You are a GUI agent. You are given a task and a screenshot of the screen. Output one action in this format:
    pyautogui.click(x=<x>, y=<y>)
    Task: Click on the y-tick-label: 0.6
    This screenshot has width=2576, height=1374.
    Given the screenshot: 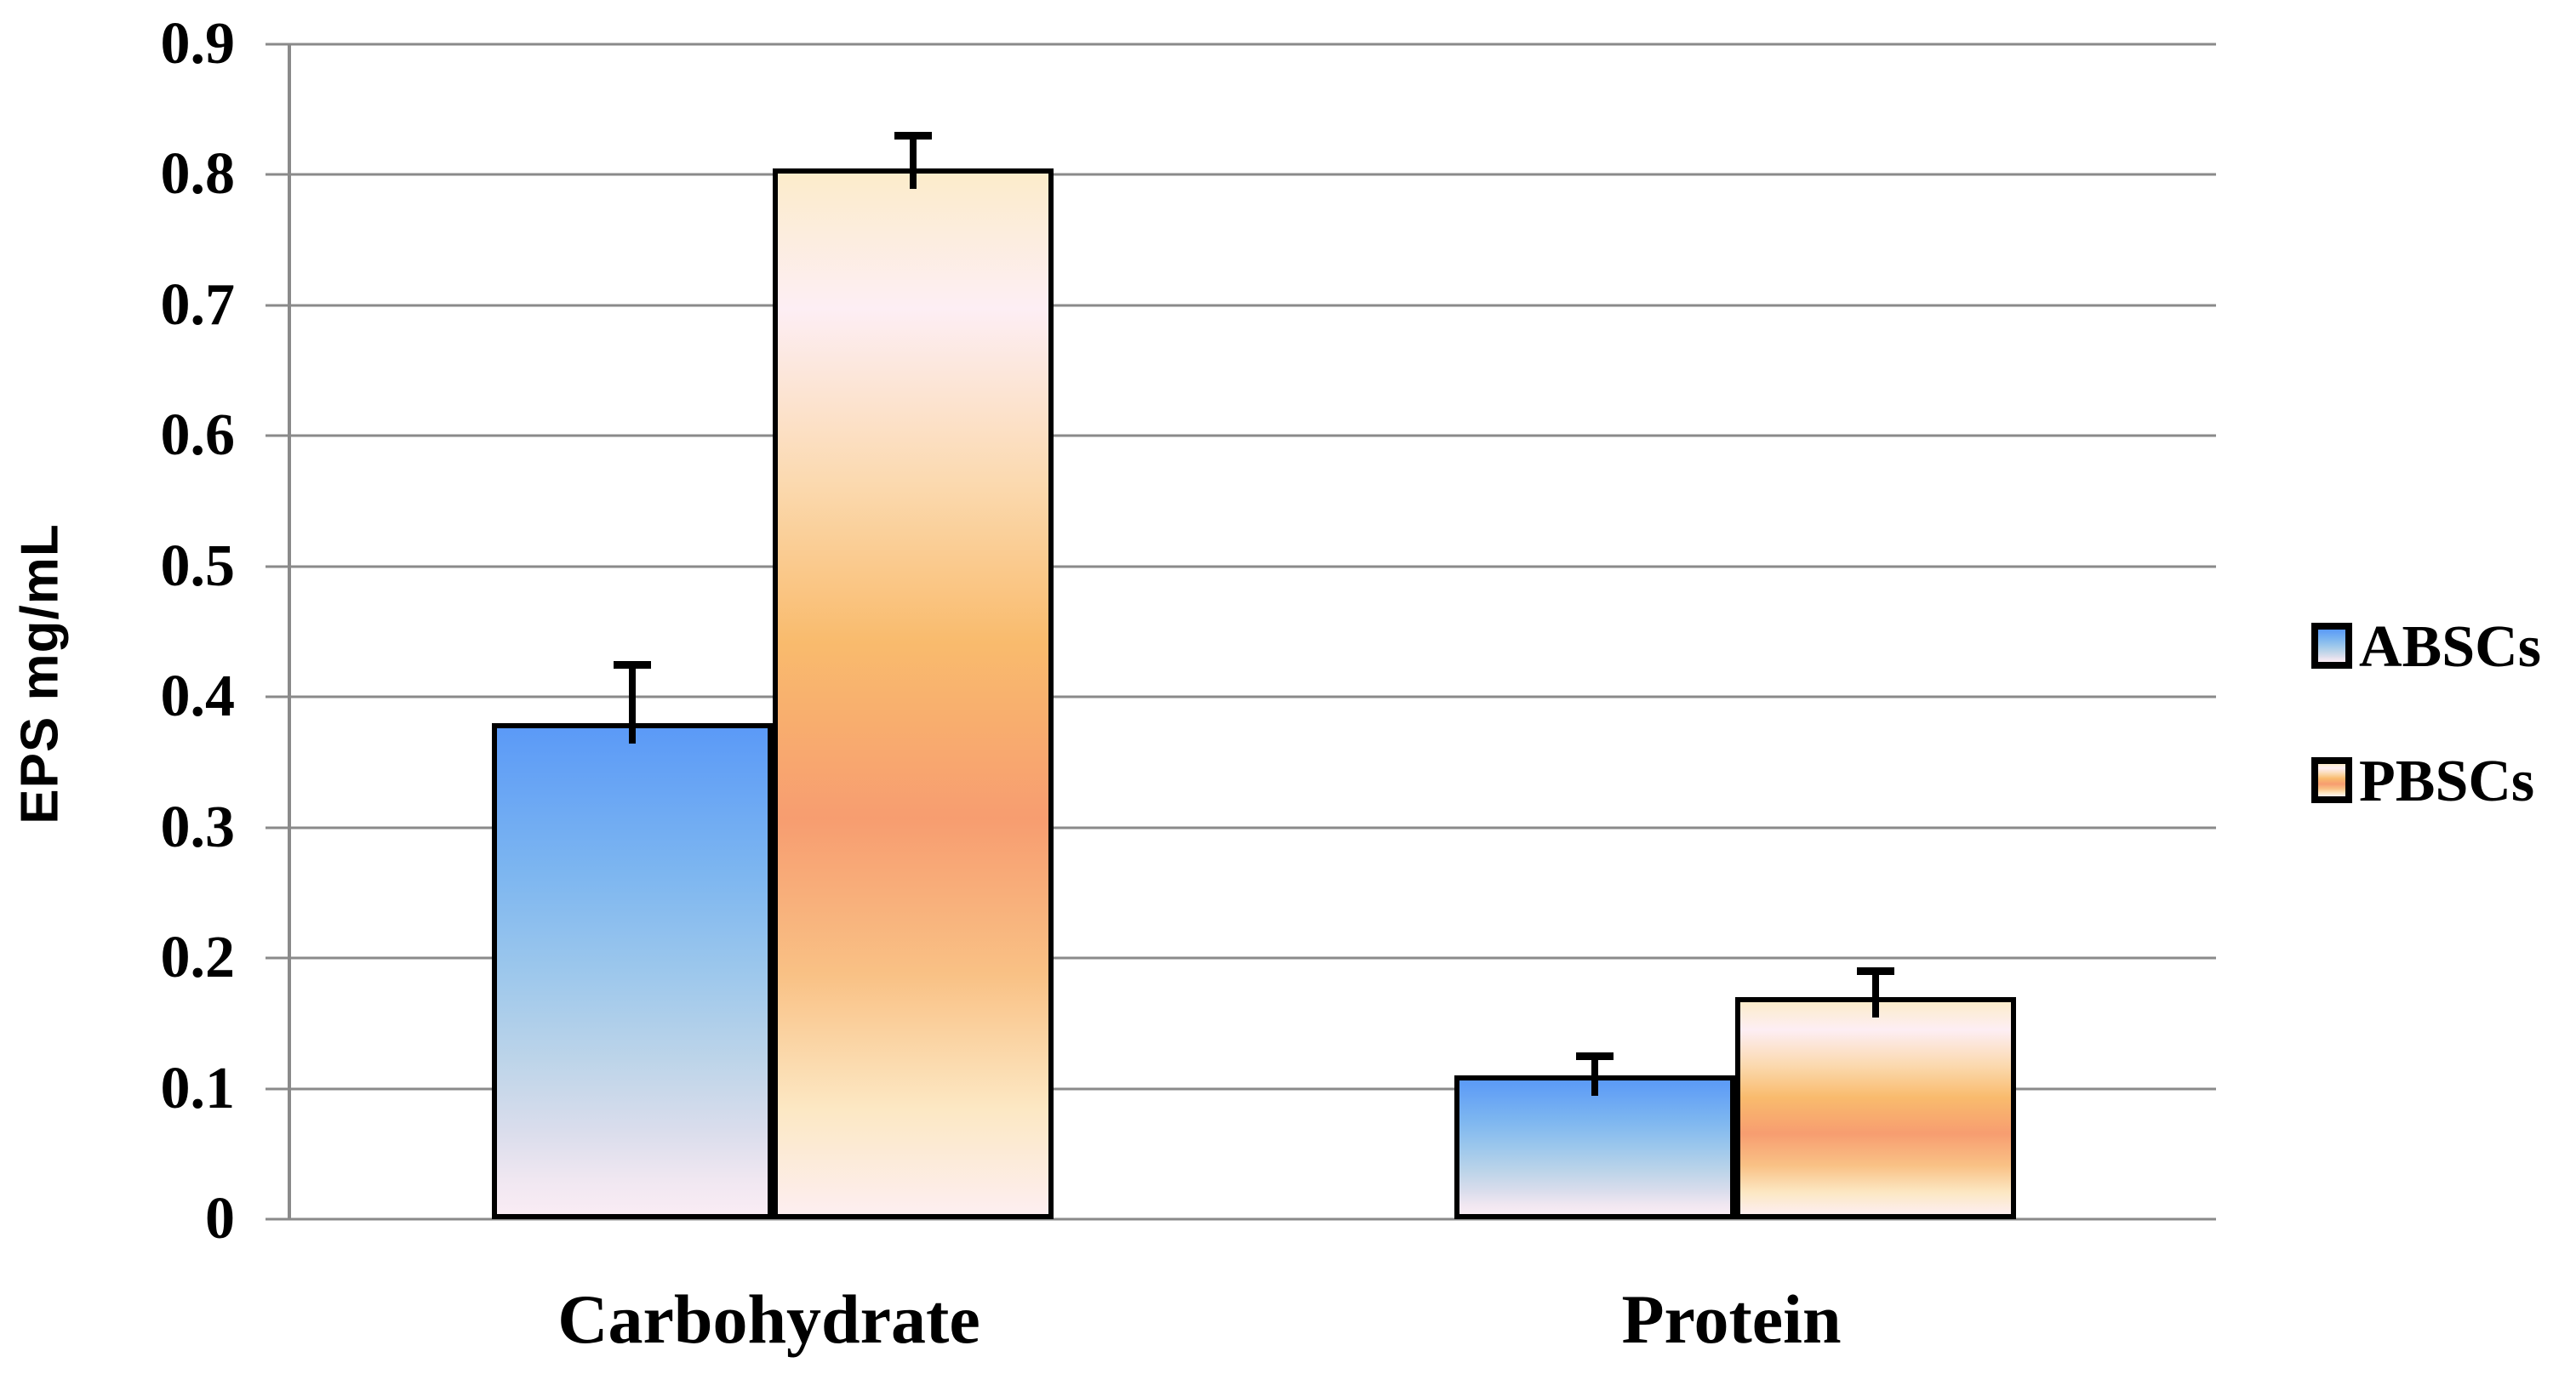 What is the action you would take?
    pyautogui.click(x=198, y=436)
    